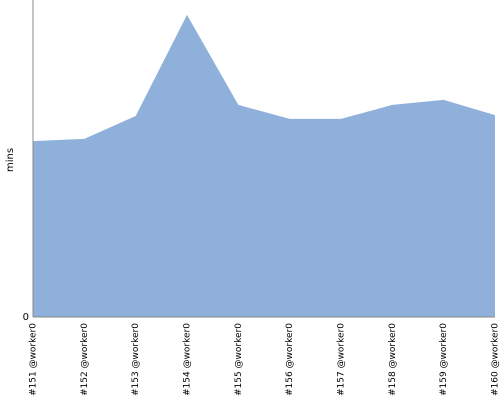 The height and width of the screenshot is (400, 500). I want to click on x-tick-label: #159 @worker0, so click(444, 359).